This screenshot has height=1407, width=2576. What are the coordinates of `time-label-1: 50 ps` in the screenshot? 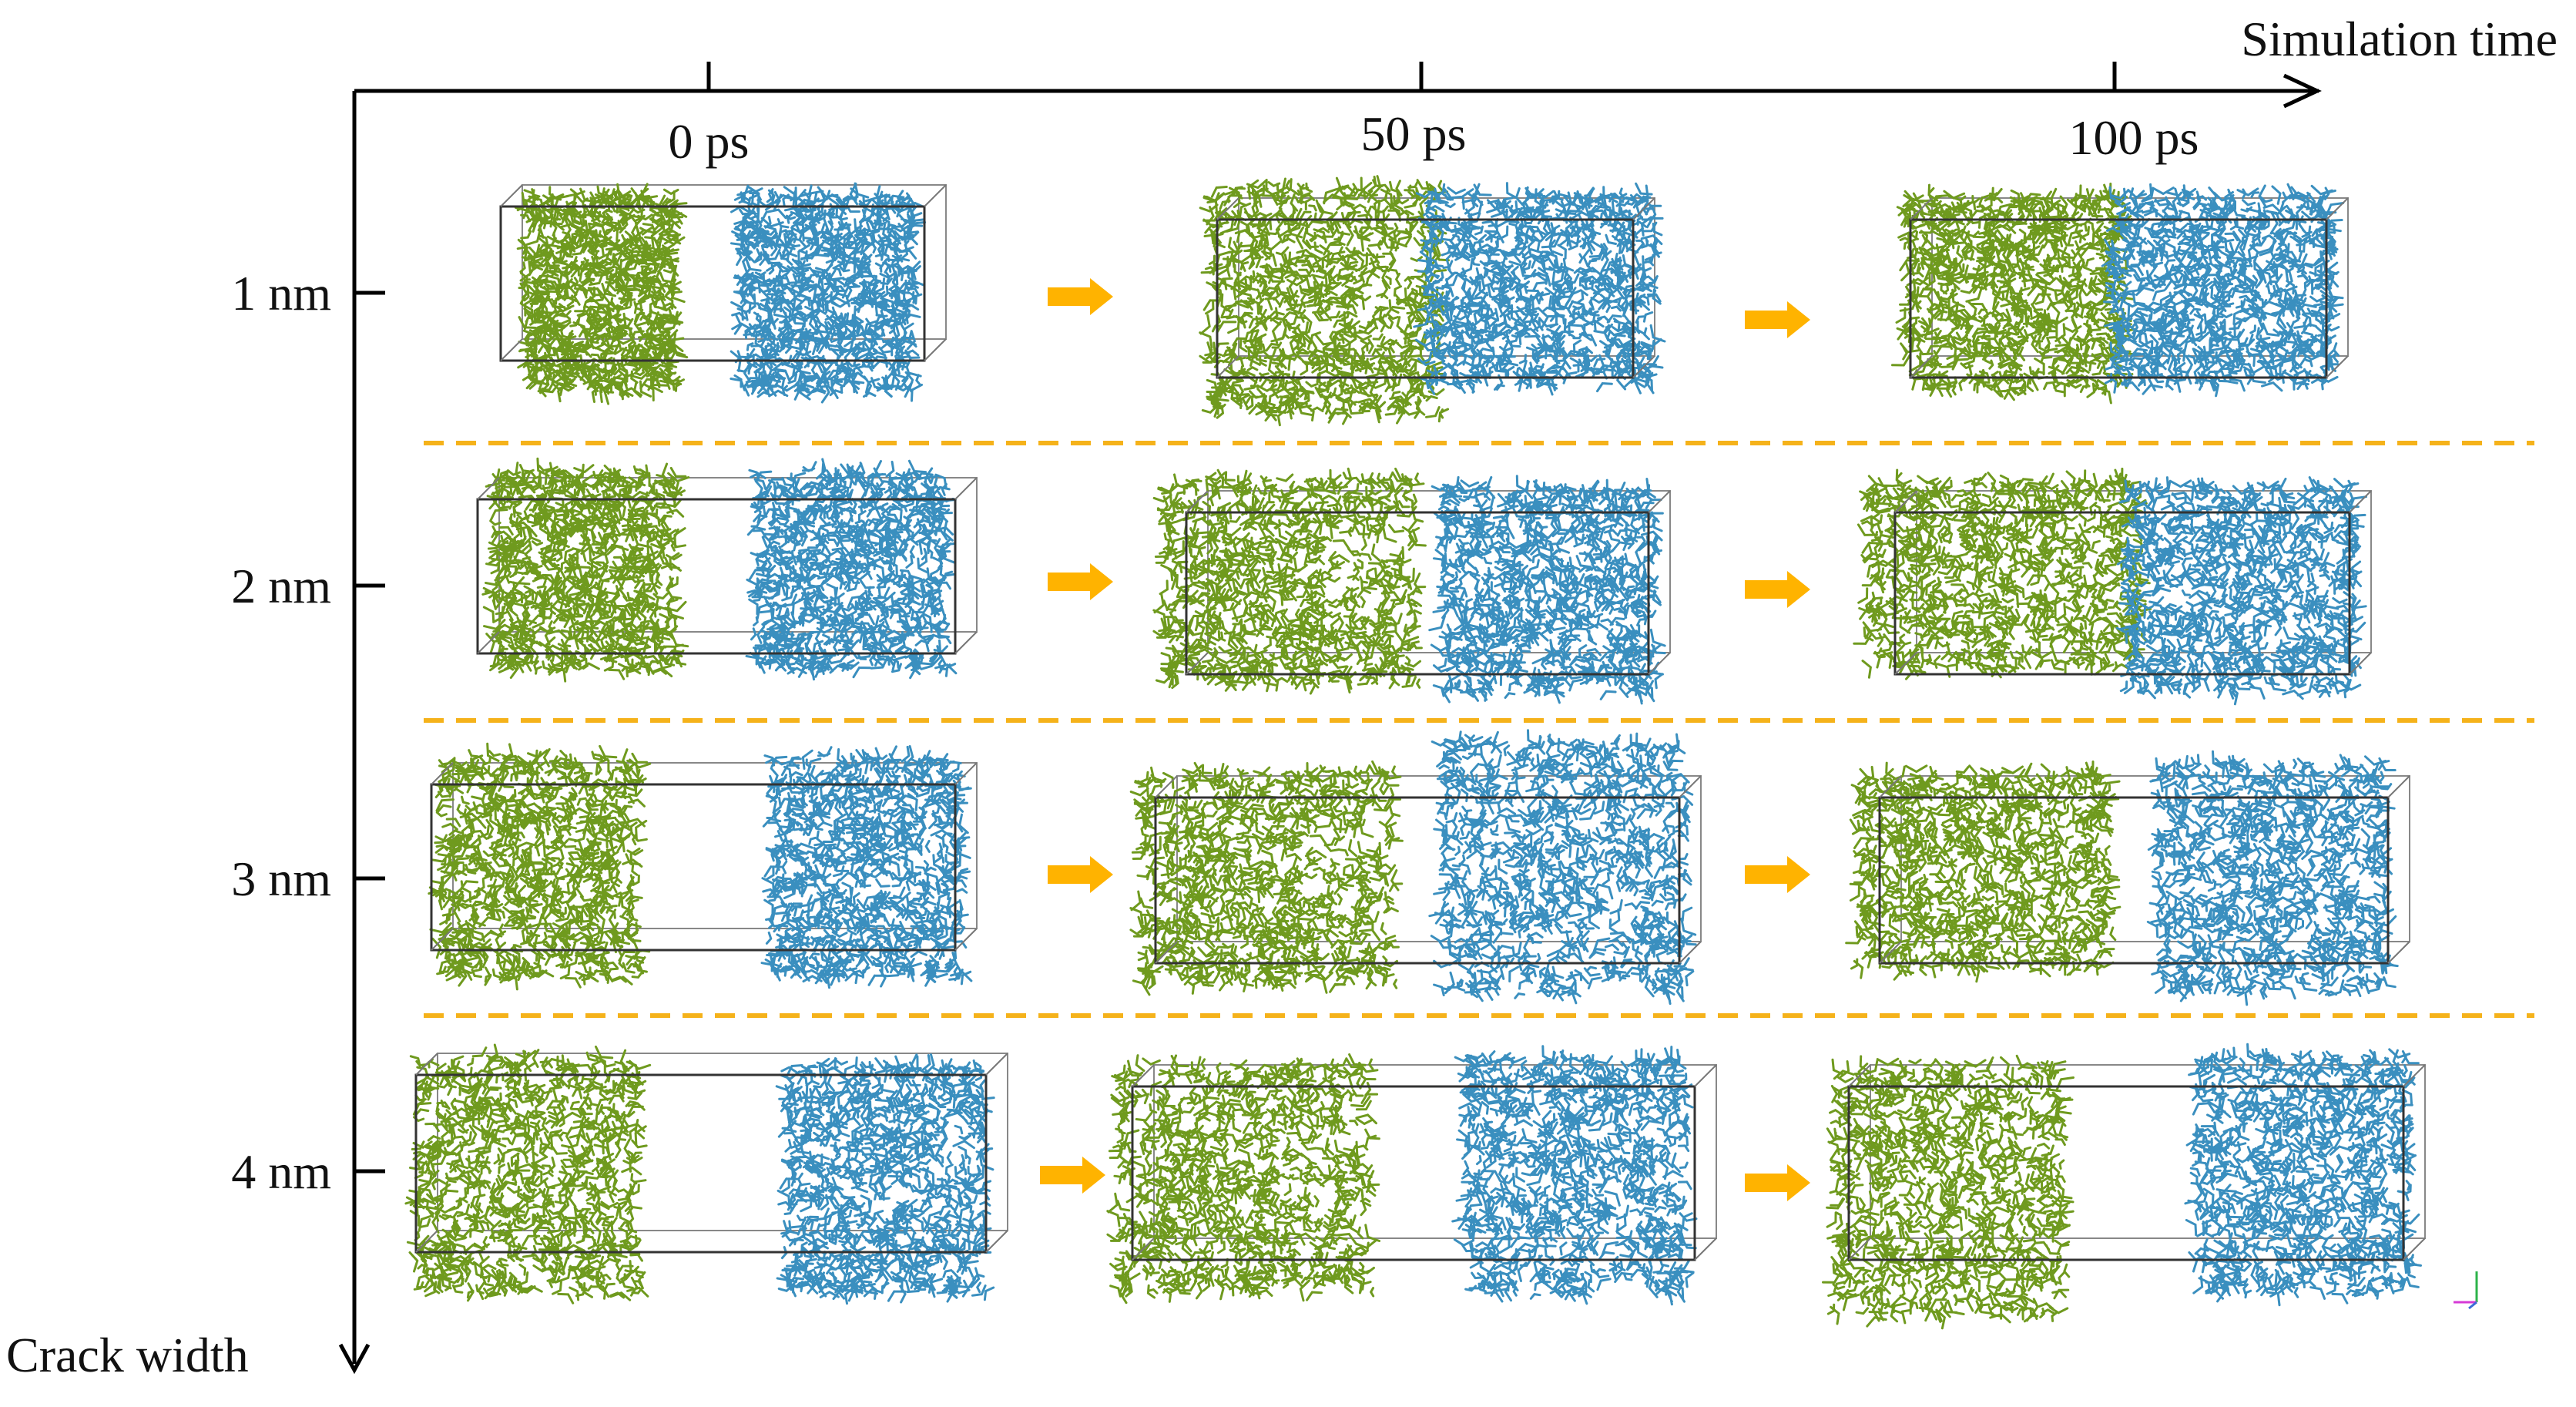 It's located at (1414, 133).